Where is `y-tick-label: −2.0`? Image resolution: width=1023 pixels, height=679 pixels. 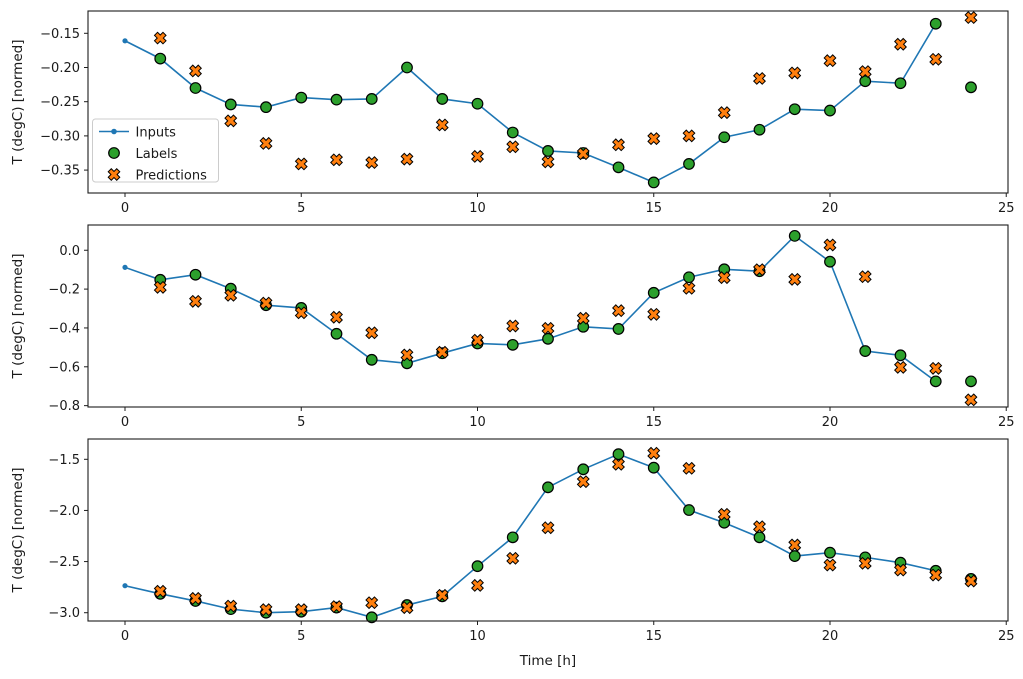
y-tick-label: −2.0 is located at coordinates (64, 511).